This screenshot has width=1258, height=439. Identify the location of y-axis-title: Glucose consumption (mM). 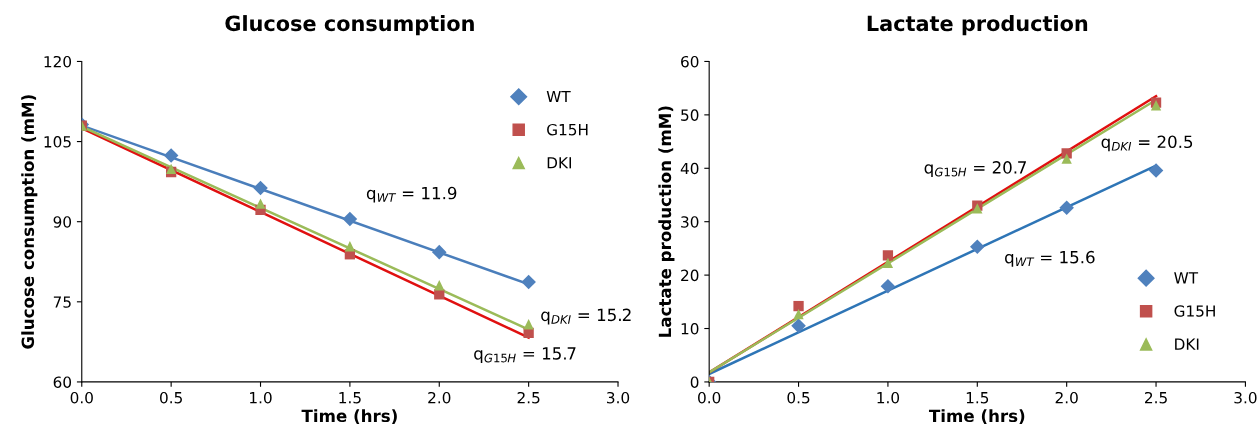
(29, 222).